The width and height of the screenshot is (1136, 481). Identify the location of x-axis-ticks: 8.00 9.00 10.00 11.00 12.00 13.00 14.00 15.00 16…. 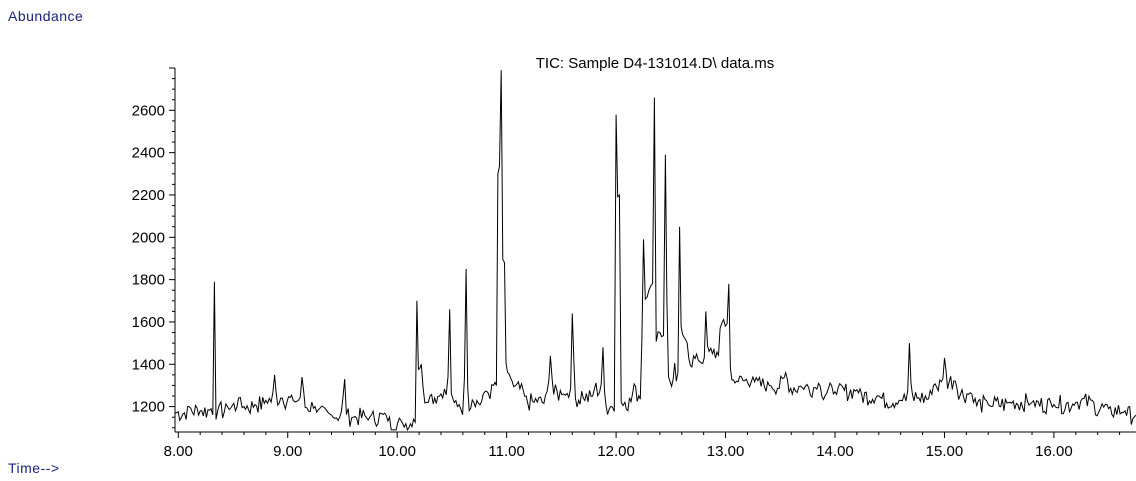
(642, 446).